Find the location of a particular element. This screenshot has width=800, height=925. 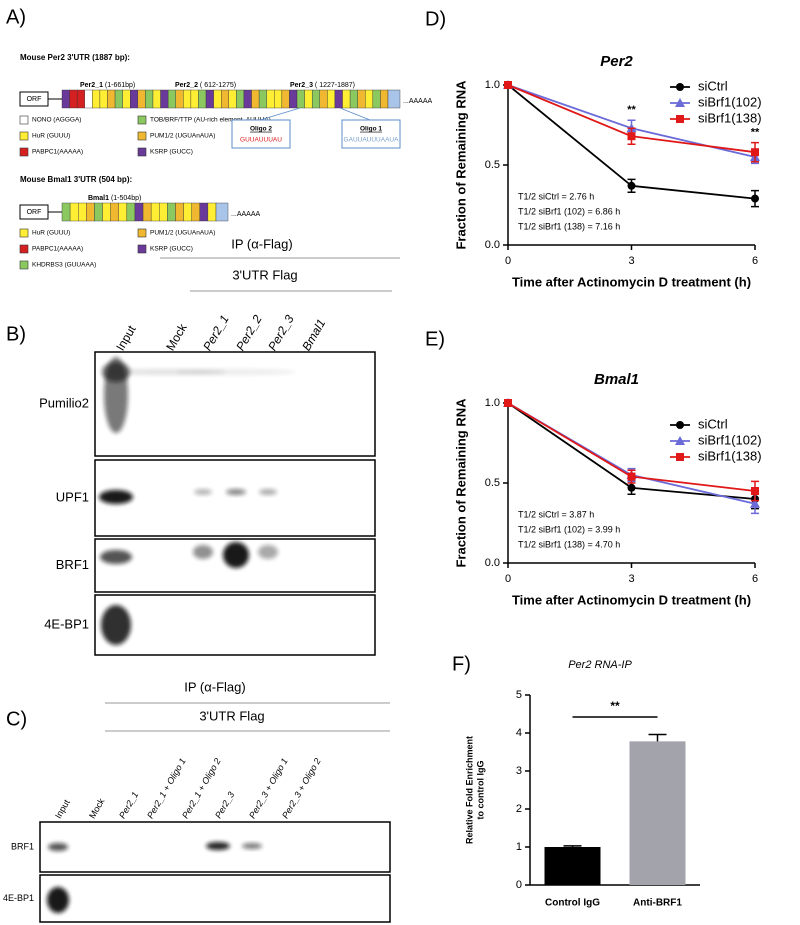

lane-label: Per2_1 is located at coordinates (128, 805).